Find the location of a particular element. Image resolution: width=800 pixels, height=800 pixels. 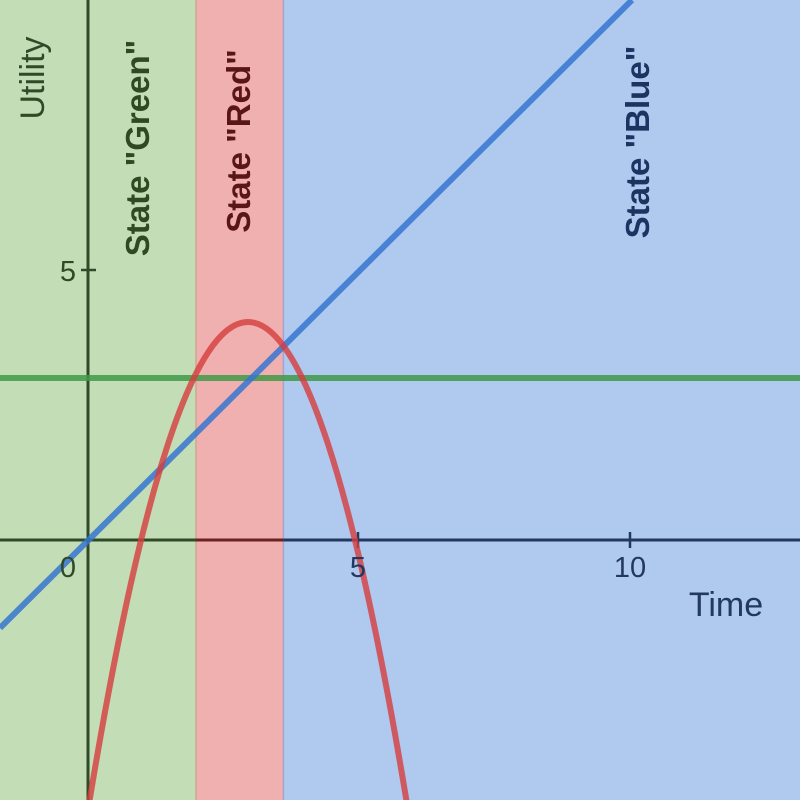

region-red is located at coordinates (240, 400).